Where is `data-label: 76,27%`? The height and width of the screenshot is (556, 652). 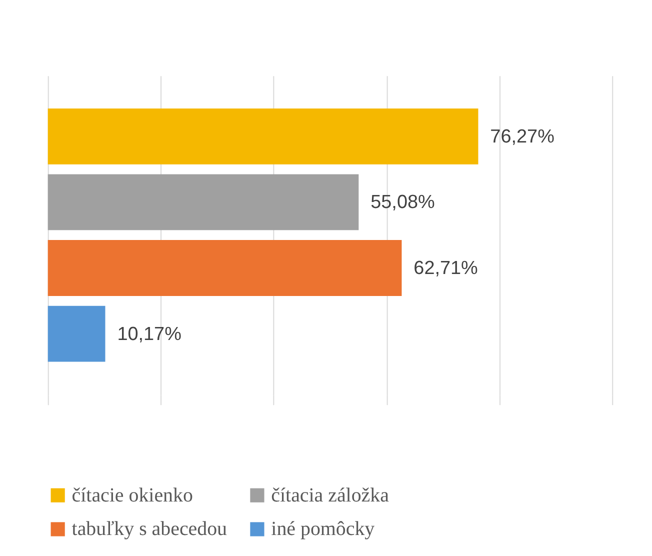
data-label: 76,27% is located at coordinates (522, 137).